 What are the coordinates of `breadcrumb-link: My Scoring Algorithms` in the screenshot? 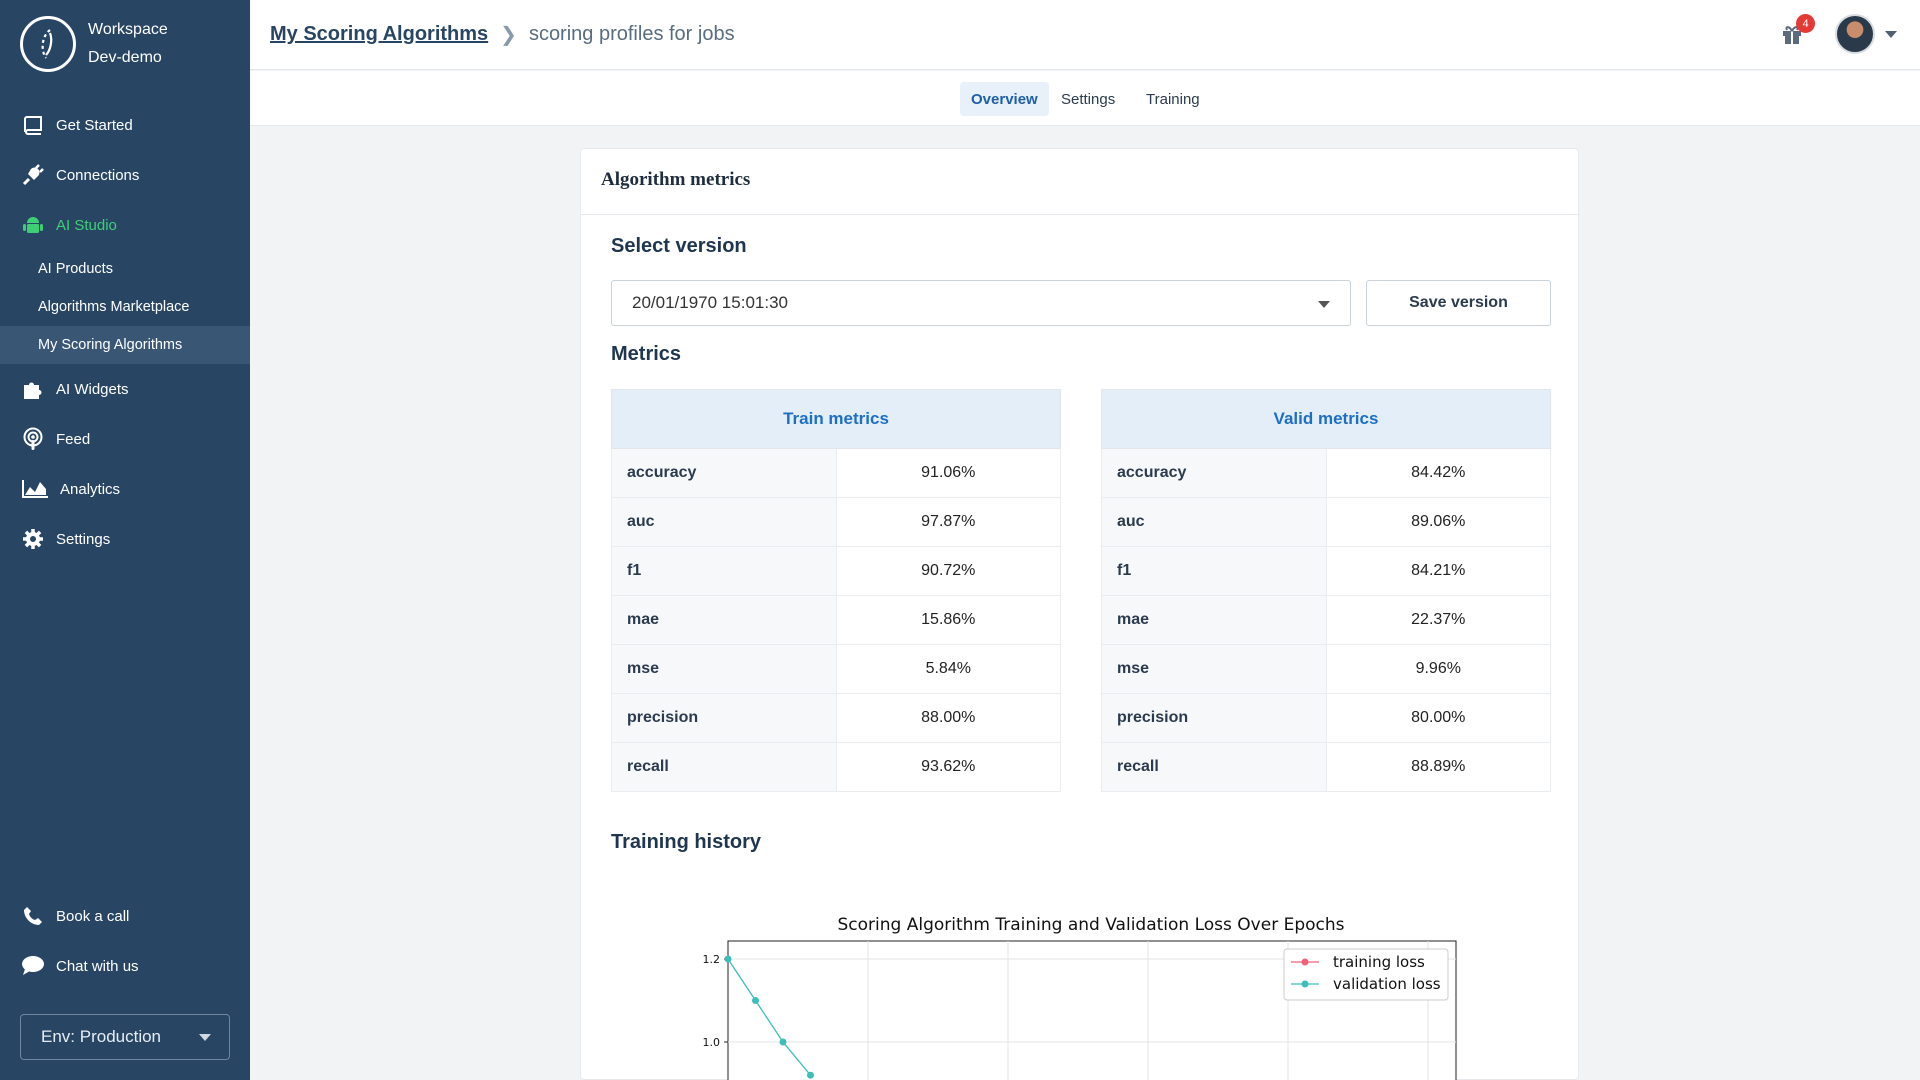 It's located at (379, 34).